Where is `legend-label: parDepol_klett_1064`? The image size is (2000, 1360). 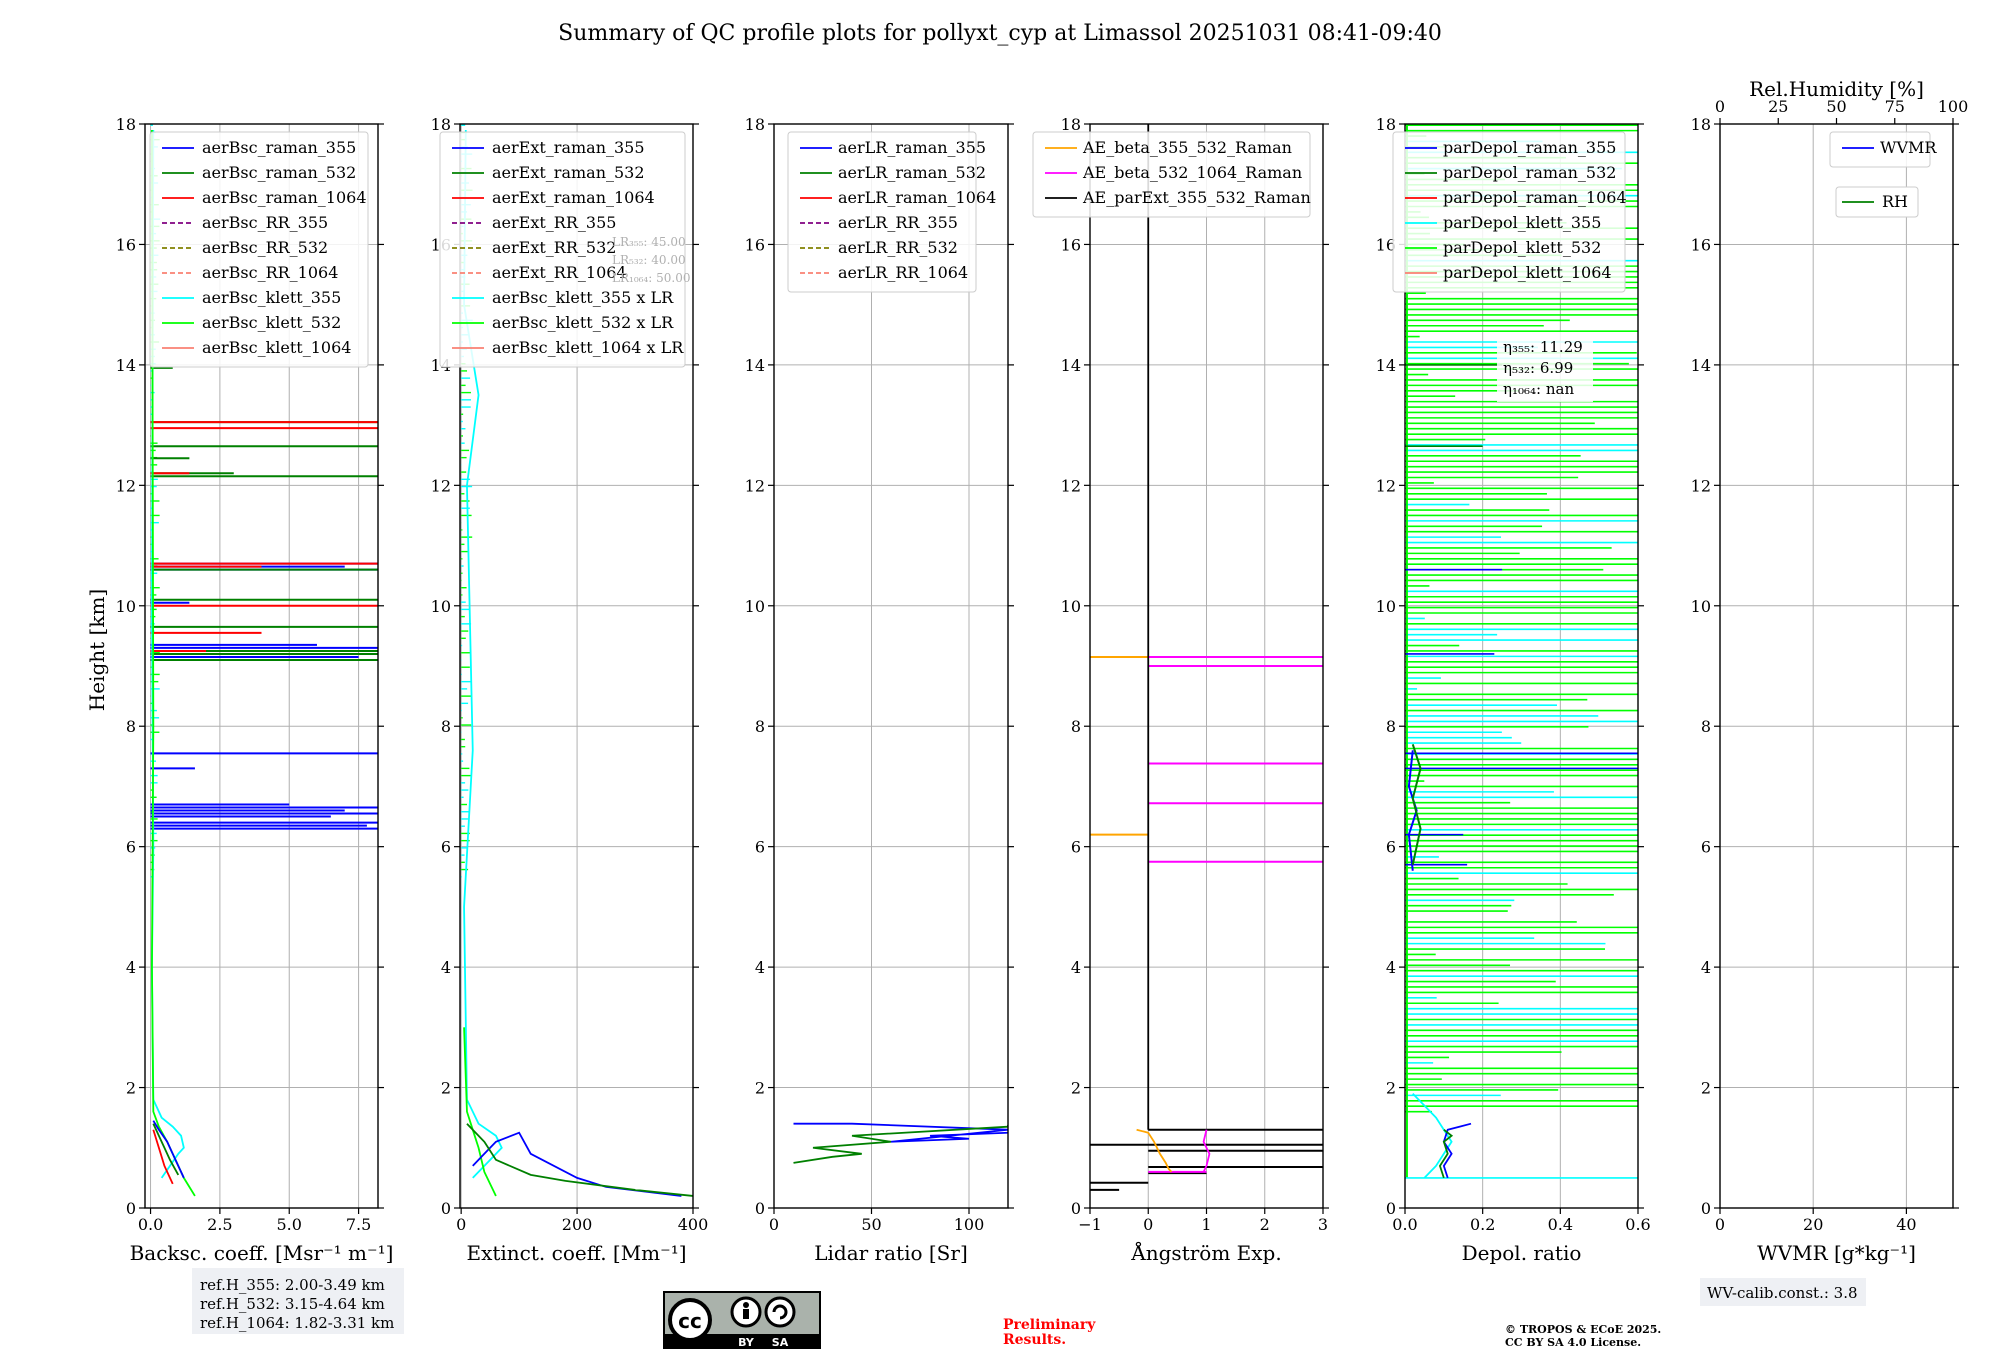 legend-label: parDepol_klett_1064 is located at coordinates (1527, 272).